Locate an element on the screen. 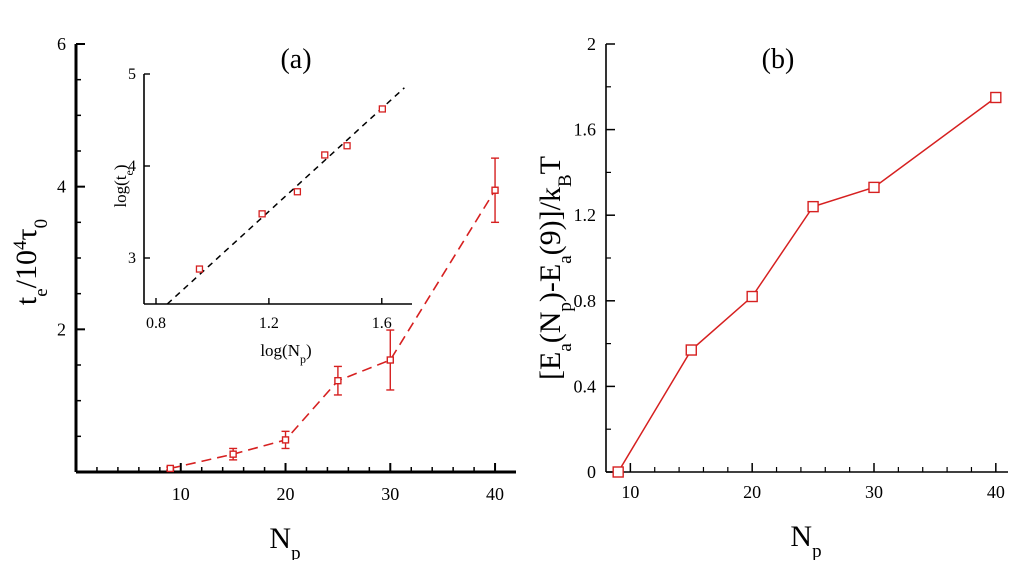 Image resolution: width=1032 pixels, height=565 pixels. inset-x-axis-label: log(Np) is located at coordinates (285, 353).